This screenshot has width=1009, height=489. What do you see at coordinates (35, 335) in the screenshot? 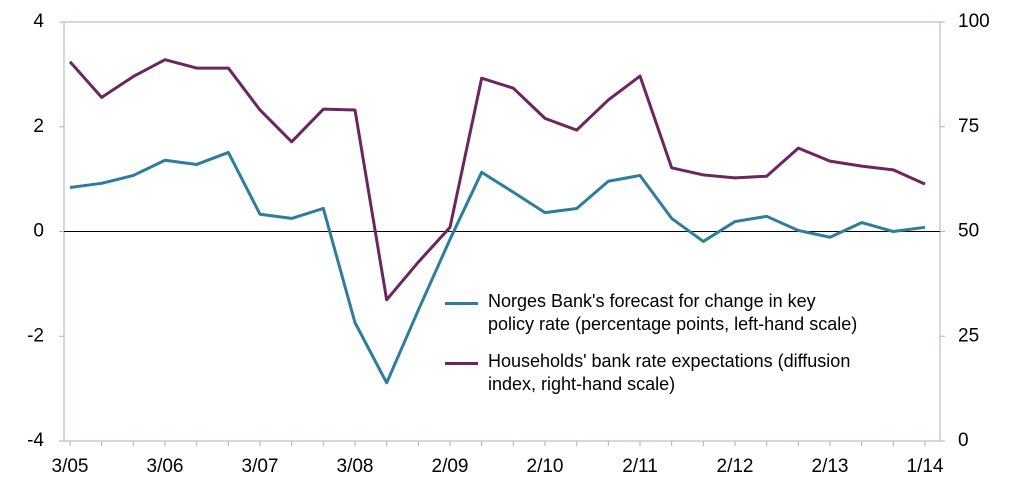
I see `y-tick-label: -2` at bounding box center [35, 335].